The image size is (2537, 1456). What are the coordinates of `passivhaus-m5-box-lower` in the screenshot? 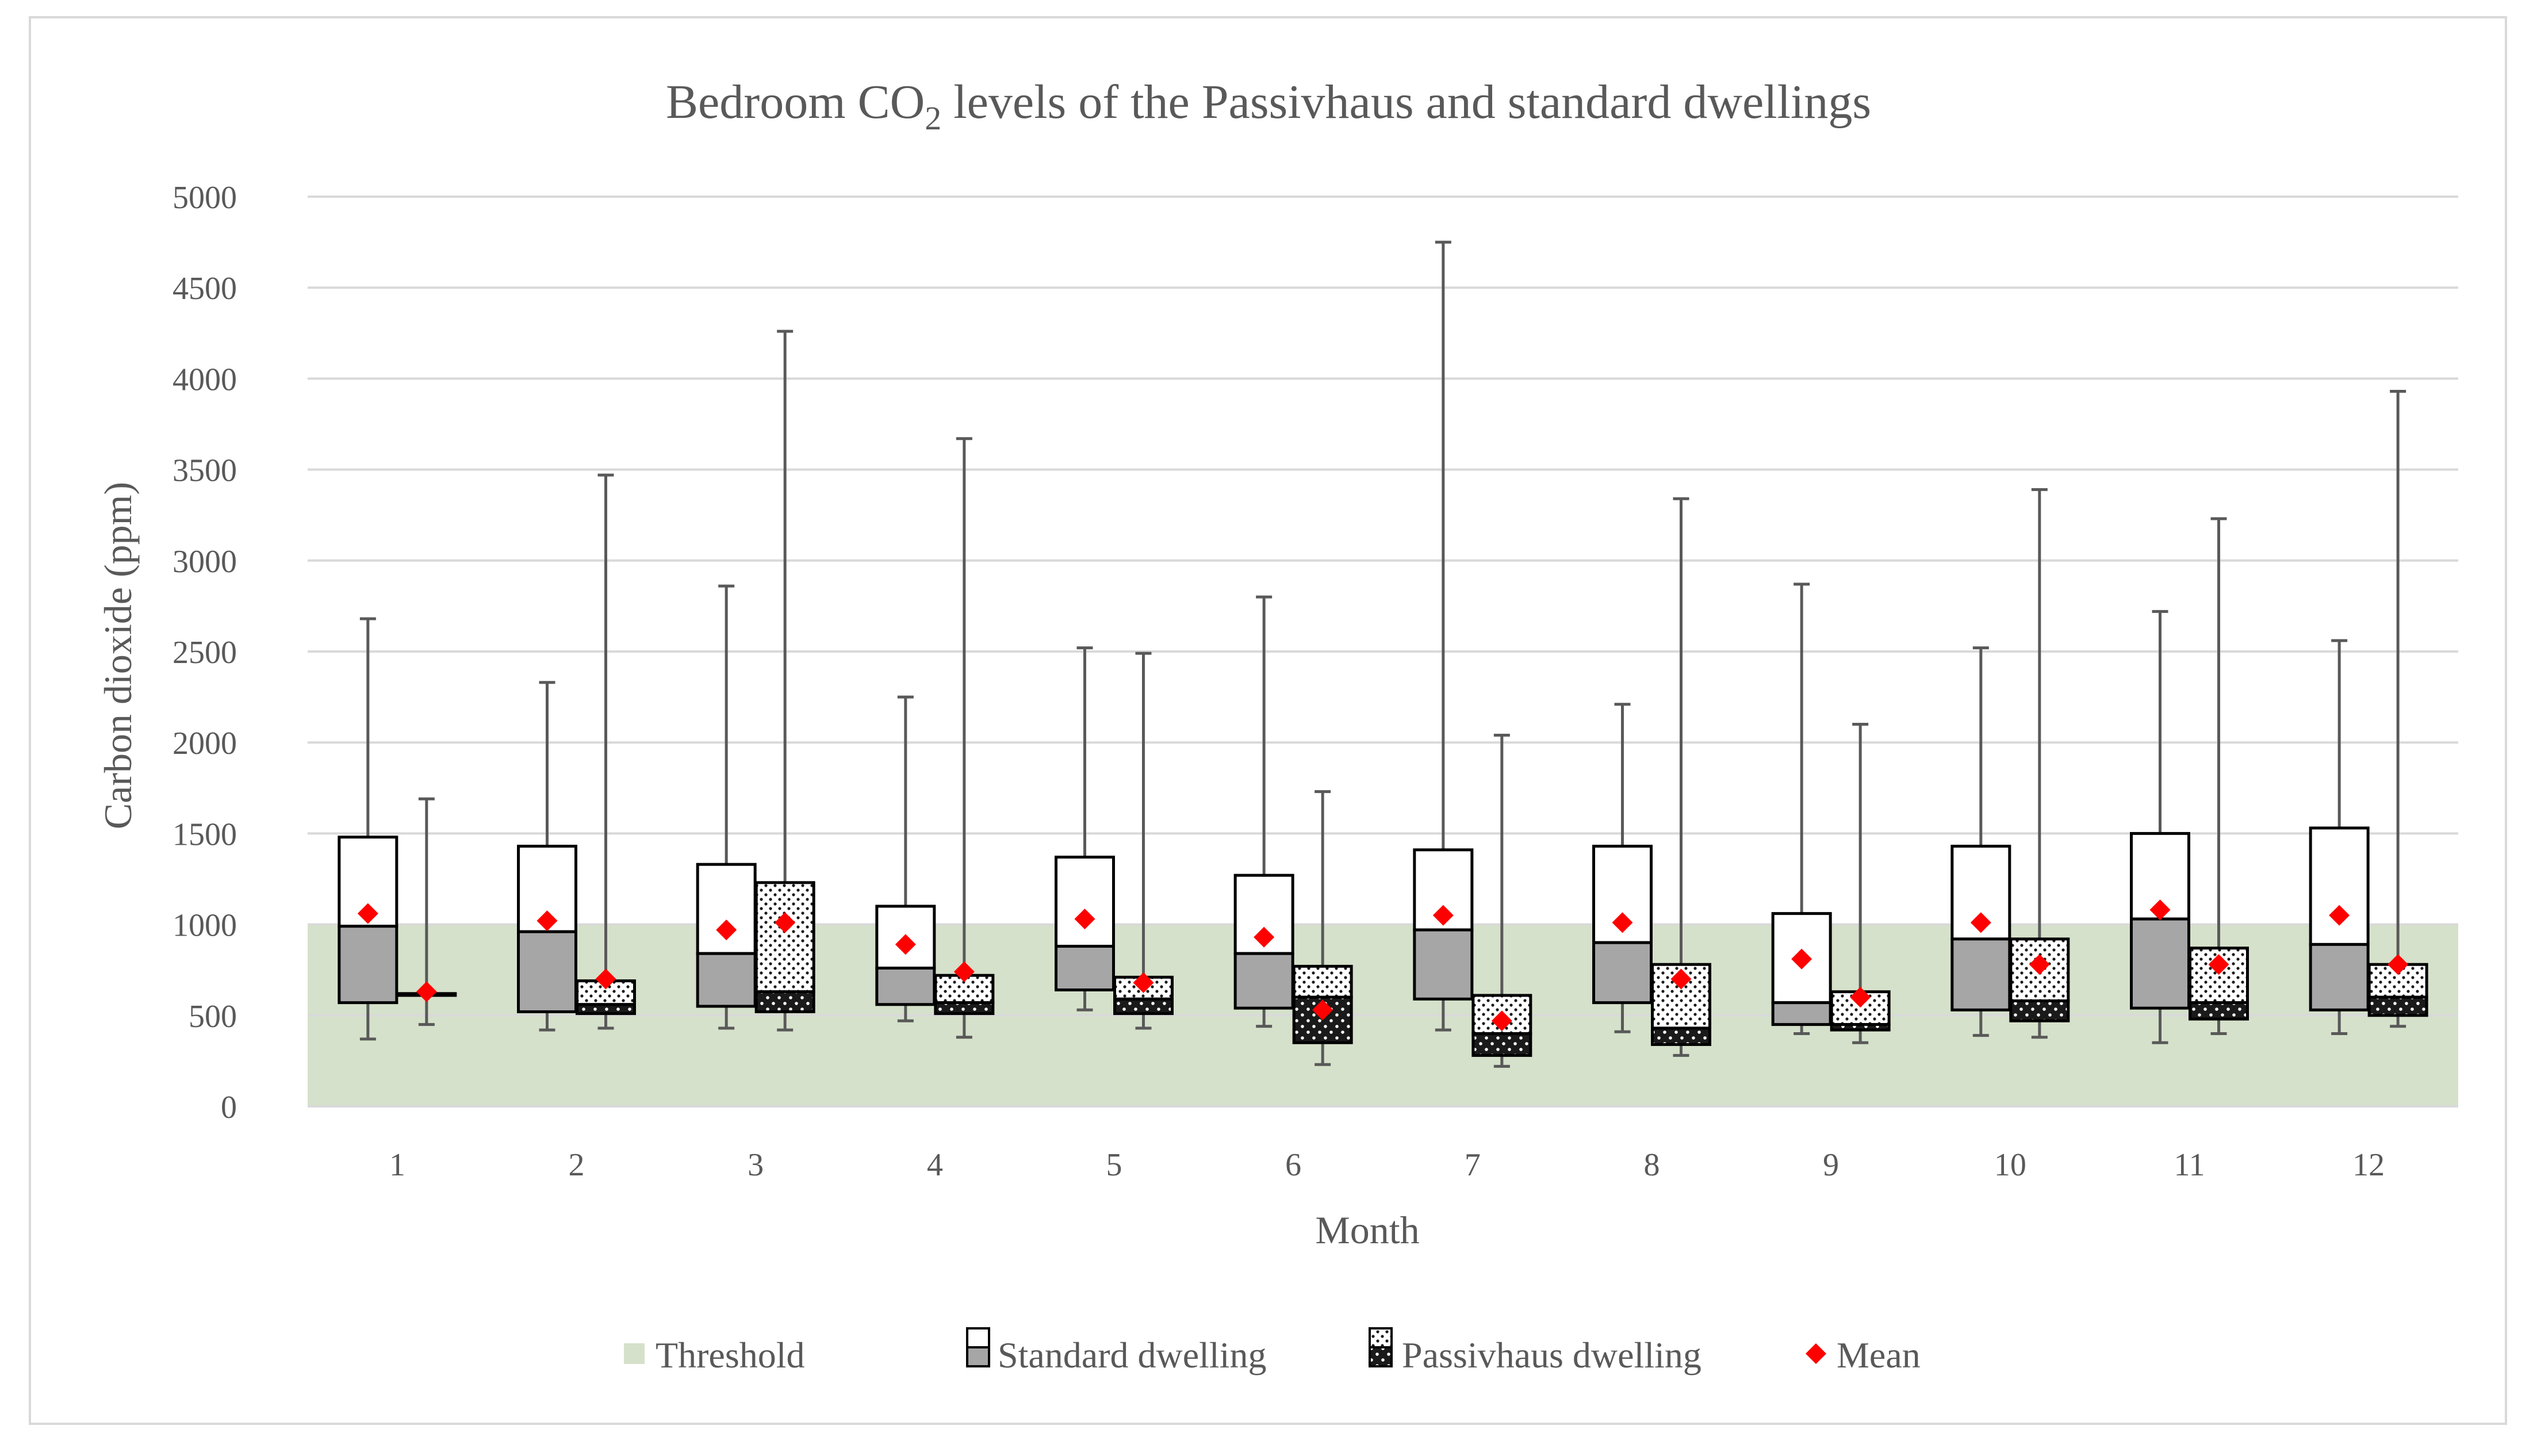 It's located at (1143, 1006).